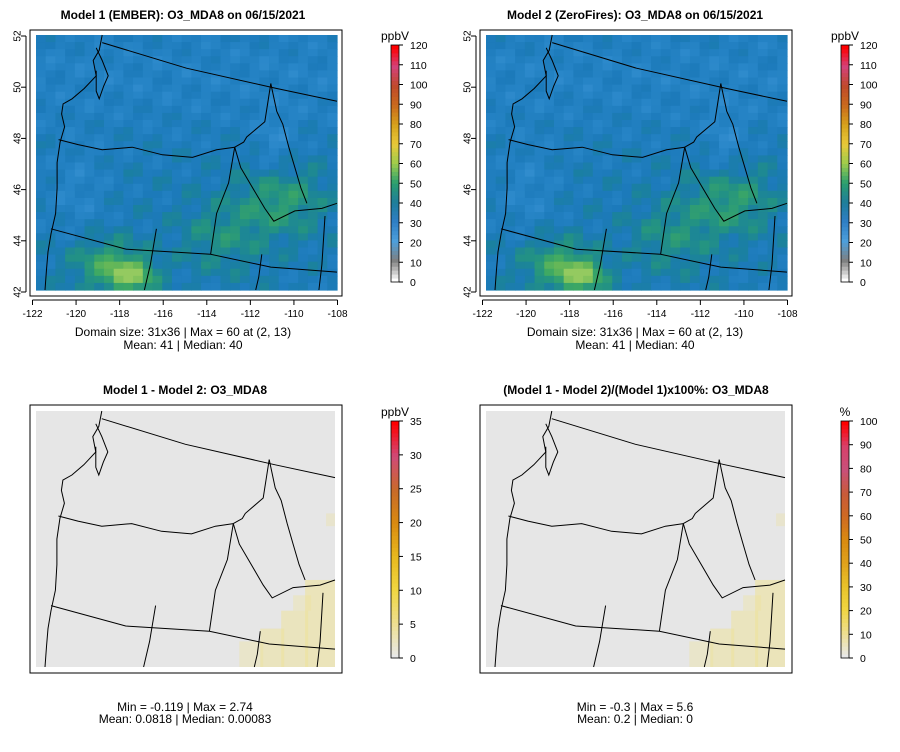 Image resolution: width=900 pixels, height=752 pixels. What do you see at coordinates (413, 659) in the screenshot?
I see `legend-tick-label: 0` at bounding box center [413, 659].